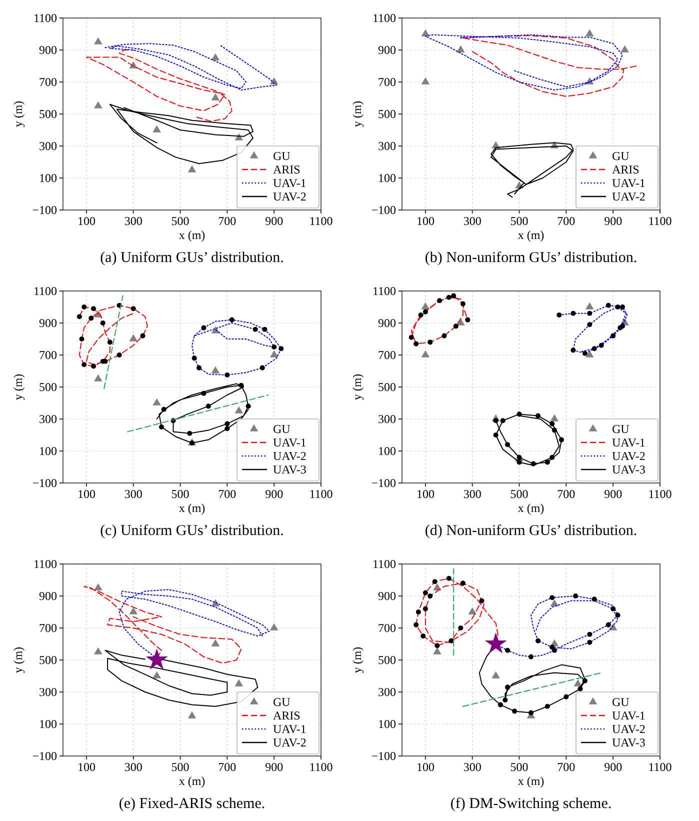  Describe the element at coordinates (387, 146) in the screenshot. I see `y-tick-label: 300` at that location.